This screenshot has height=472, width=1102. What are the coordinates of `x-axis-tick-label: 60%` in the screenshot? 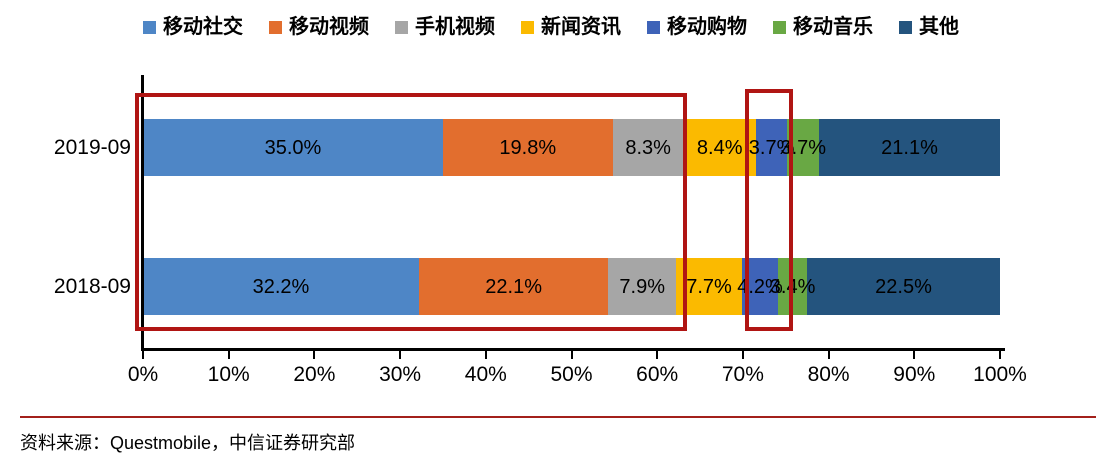 It's located at (657, 374).